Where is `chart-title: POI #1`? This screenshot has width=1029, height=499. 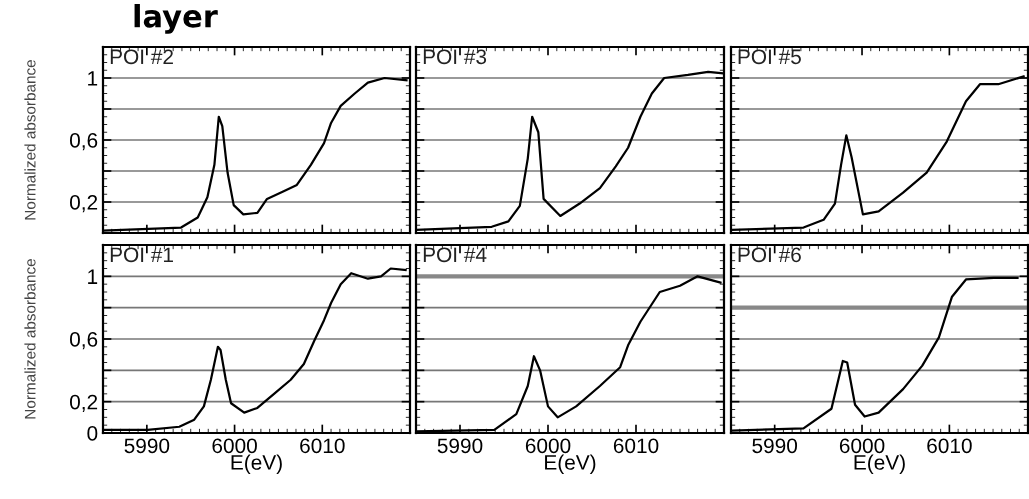 chart-title: POI #1 is located at coordinates (141, 255).